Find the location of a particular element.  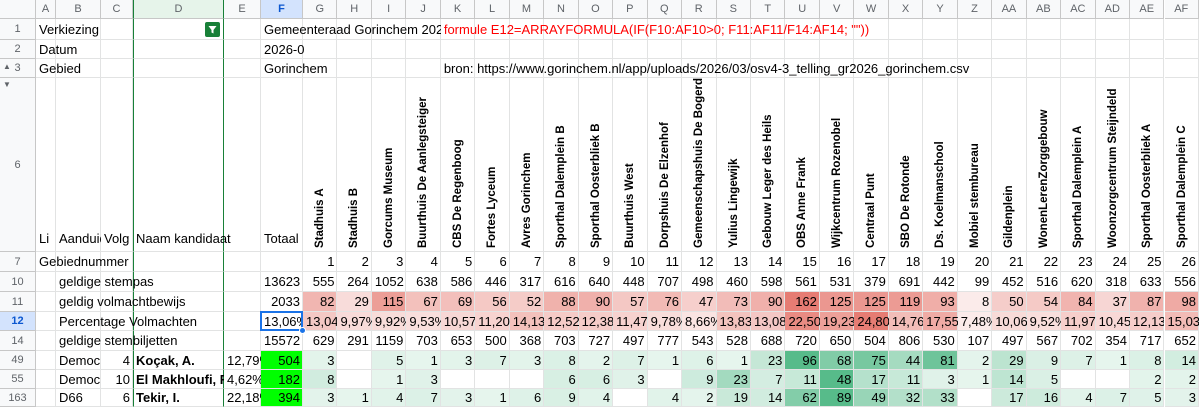

column-header: Q is located at coordinates (665, 9).